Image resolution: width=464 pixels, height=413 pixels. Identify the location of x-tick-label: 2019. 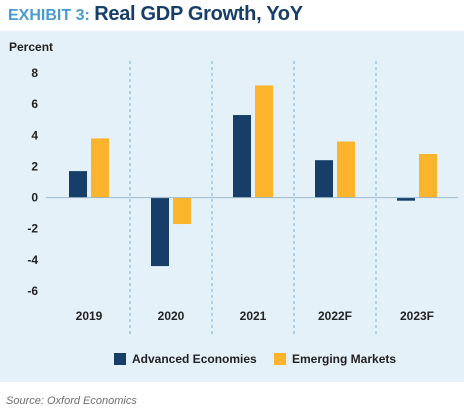
(89, 316).